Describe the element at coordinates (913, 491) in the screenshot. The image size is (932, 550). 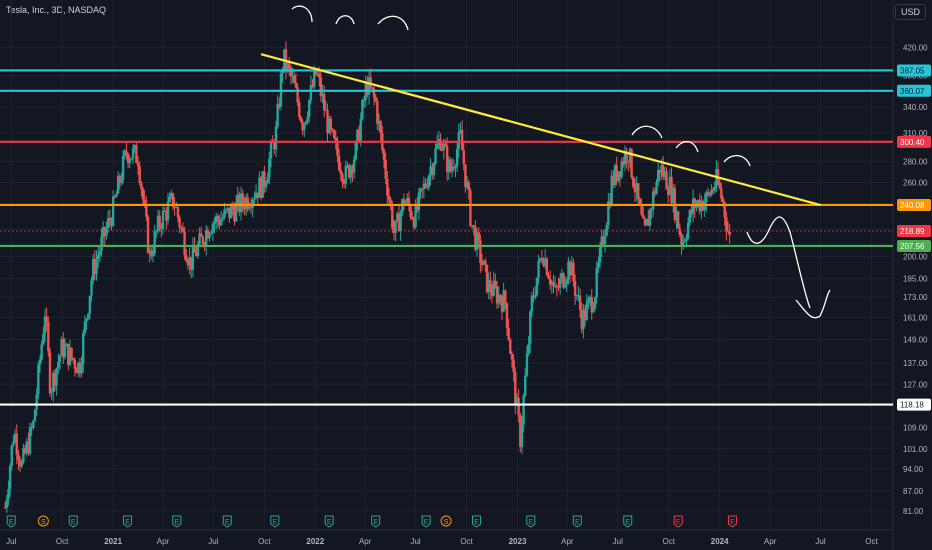
I see `price-tick-label: 87.00` at that location.